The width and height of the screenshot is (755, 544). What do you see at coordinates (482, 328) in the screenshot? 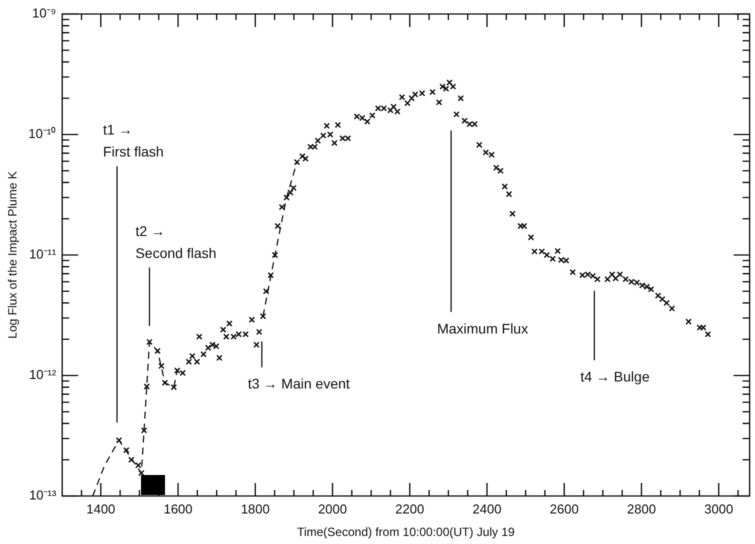
I see `annotation: Maximum Flux` at bounding box center [482, 328].